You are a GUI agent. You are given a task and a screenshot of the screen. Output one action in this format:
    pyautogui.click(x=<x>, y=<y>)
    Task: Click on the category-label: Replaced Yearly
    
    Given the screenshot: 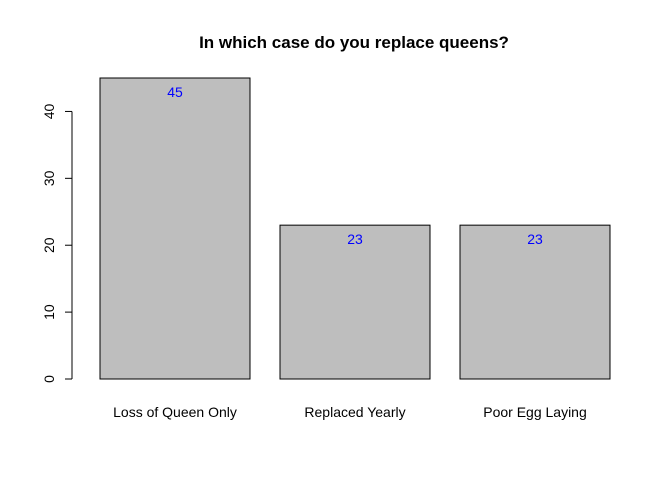 What is the action you would take?
    pyautogui.click(x=354, y=412)
    